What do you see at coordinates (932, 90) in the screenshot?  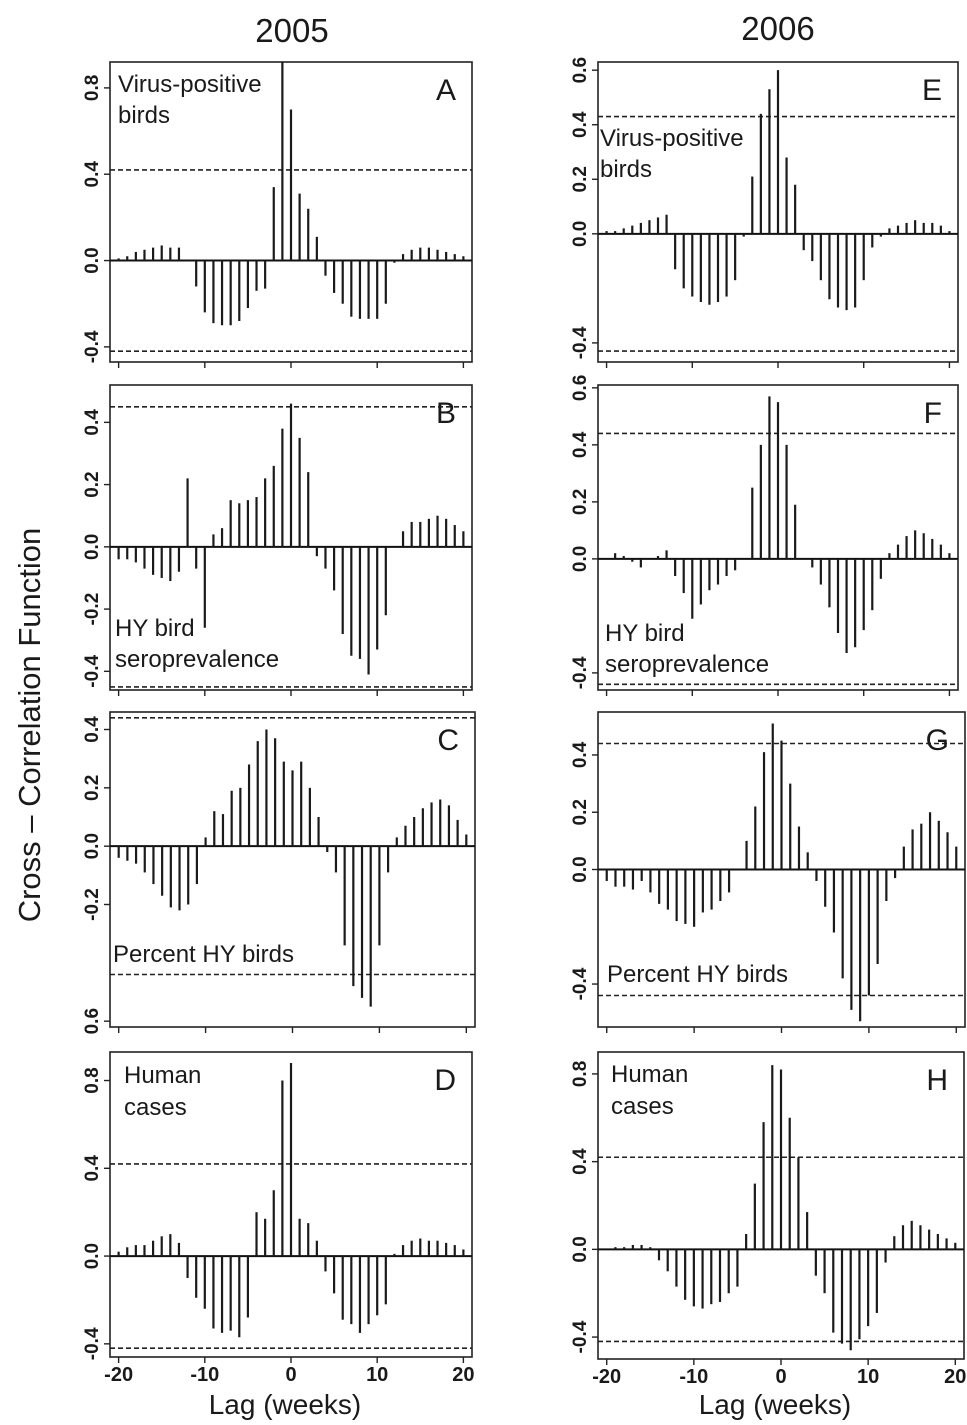 I see `panel-letter: E` at bounding box center [932, 90].